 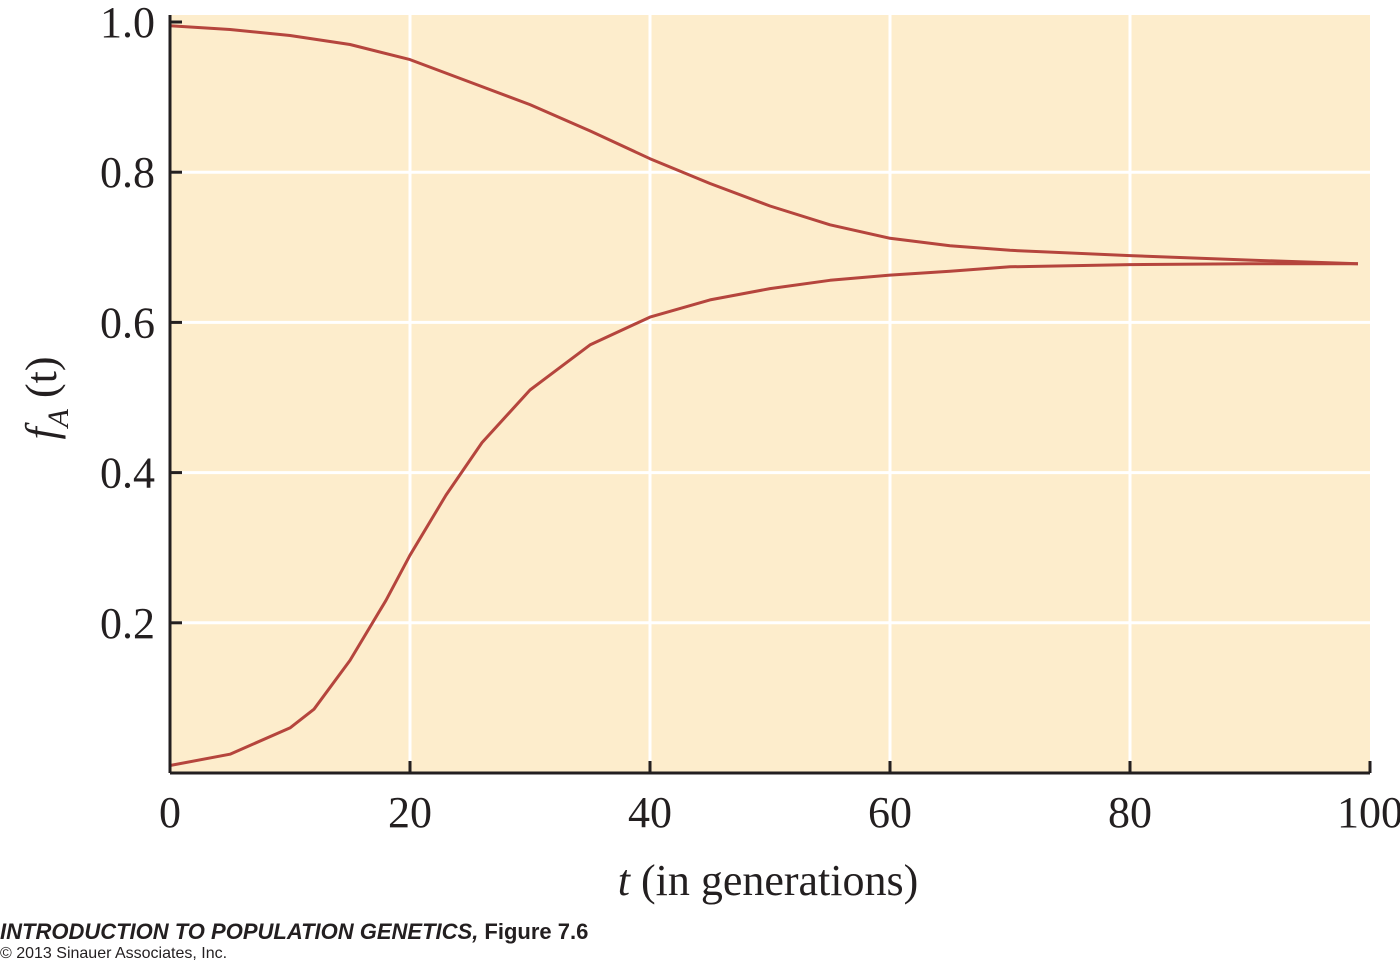 I want to click on x-axis-label-text: (in generations), so click(x=774, y=880).